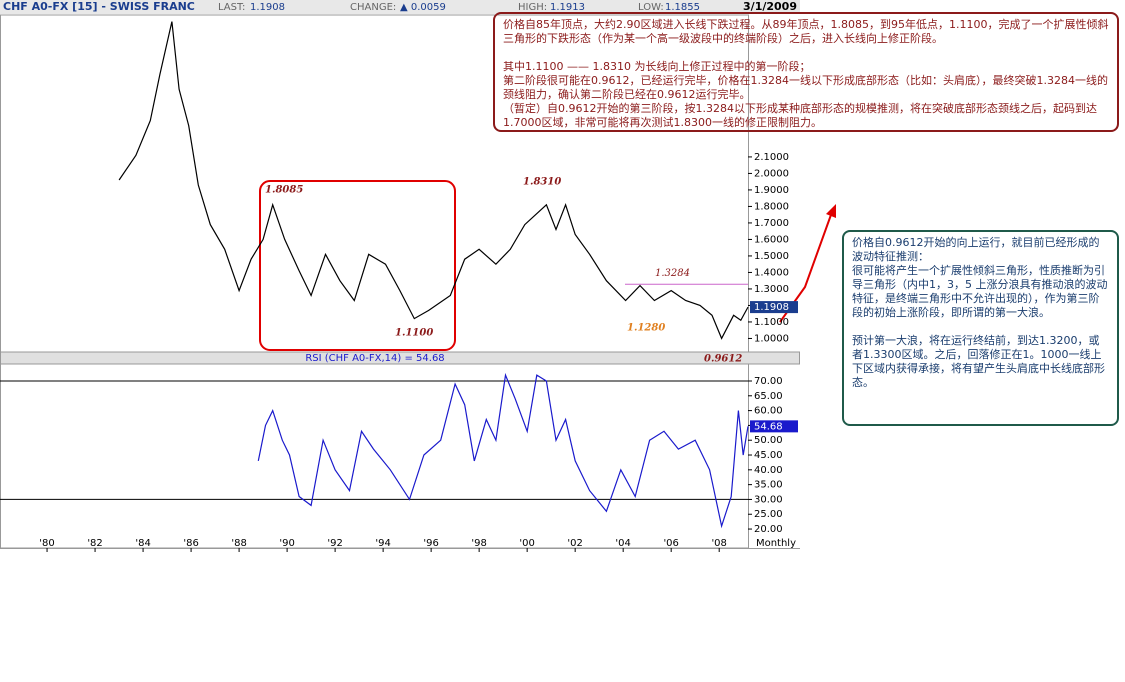 The height and width of the screenshot is (682, 1125). I want to click on x-tick-label: '80, so click(46, 543).